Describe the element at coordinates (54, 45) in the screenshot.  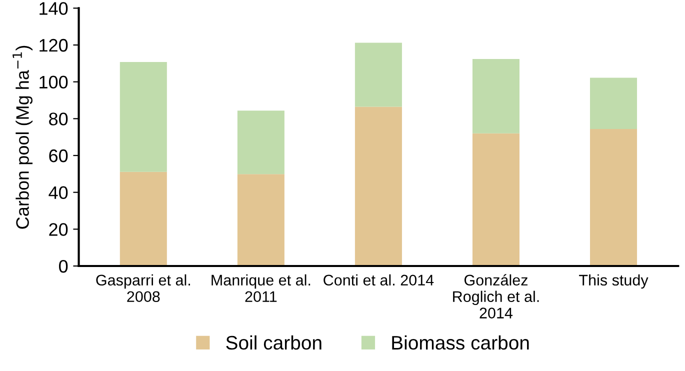
I see `y-tick-label: 120` at that location.